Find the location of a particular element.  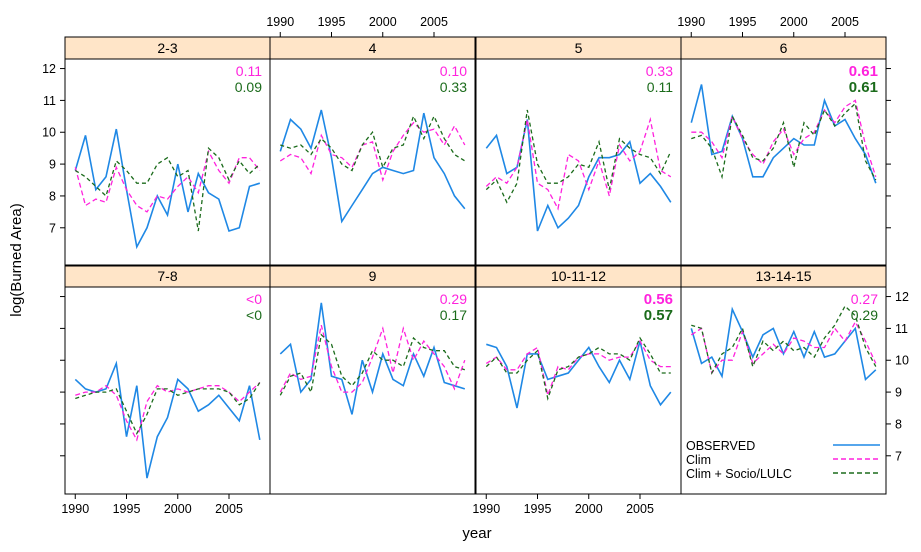

score-socio: 0.57 is located at coordinates (658, 315).